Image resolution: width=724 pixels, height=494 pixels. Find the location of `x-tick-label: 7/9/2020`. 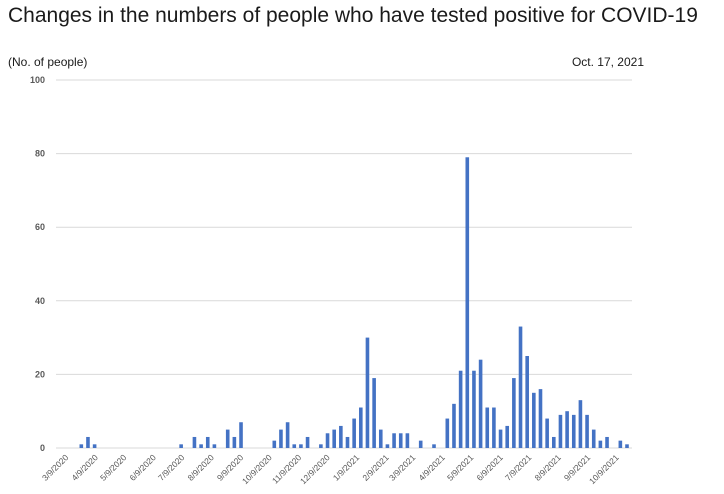

x-tick-label: 7/9/2020 is located at coordinates (171, 467).